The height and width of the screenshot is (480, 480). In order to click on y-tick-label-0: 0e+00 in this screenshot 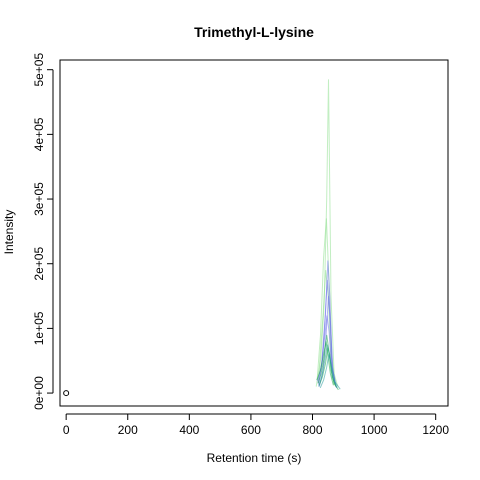, I will do `click(39, 393)`.